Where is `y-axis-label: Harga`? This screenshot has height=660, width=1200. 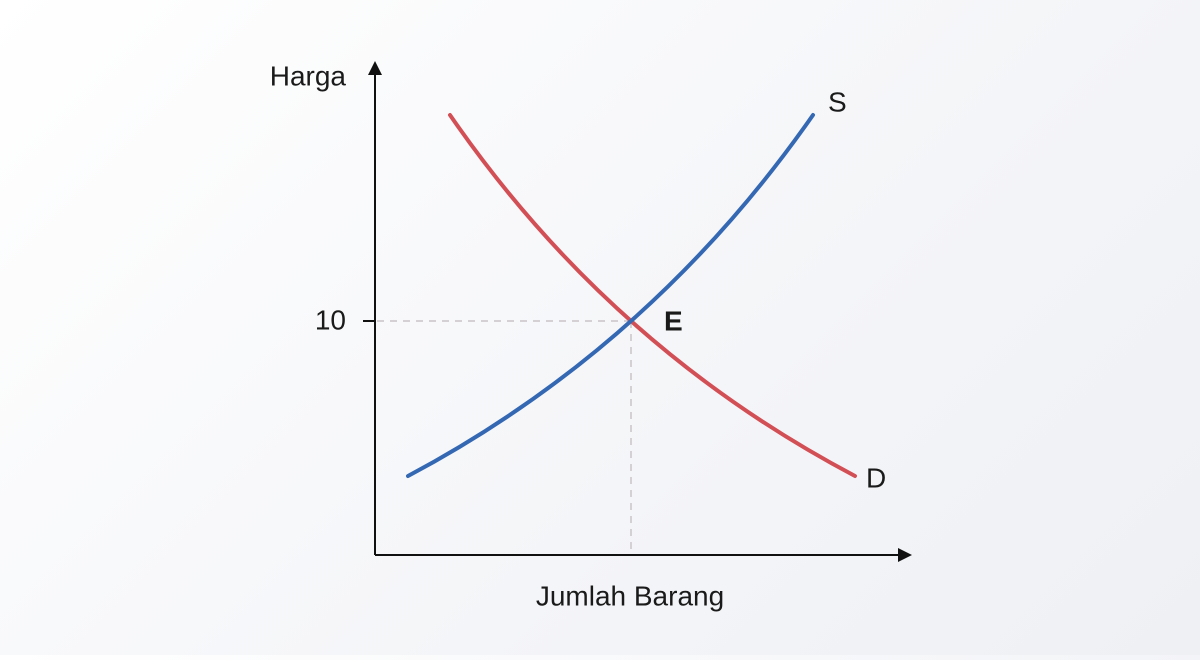
y-axis-label: Harga is located at coordinates (308, 75).